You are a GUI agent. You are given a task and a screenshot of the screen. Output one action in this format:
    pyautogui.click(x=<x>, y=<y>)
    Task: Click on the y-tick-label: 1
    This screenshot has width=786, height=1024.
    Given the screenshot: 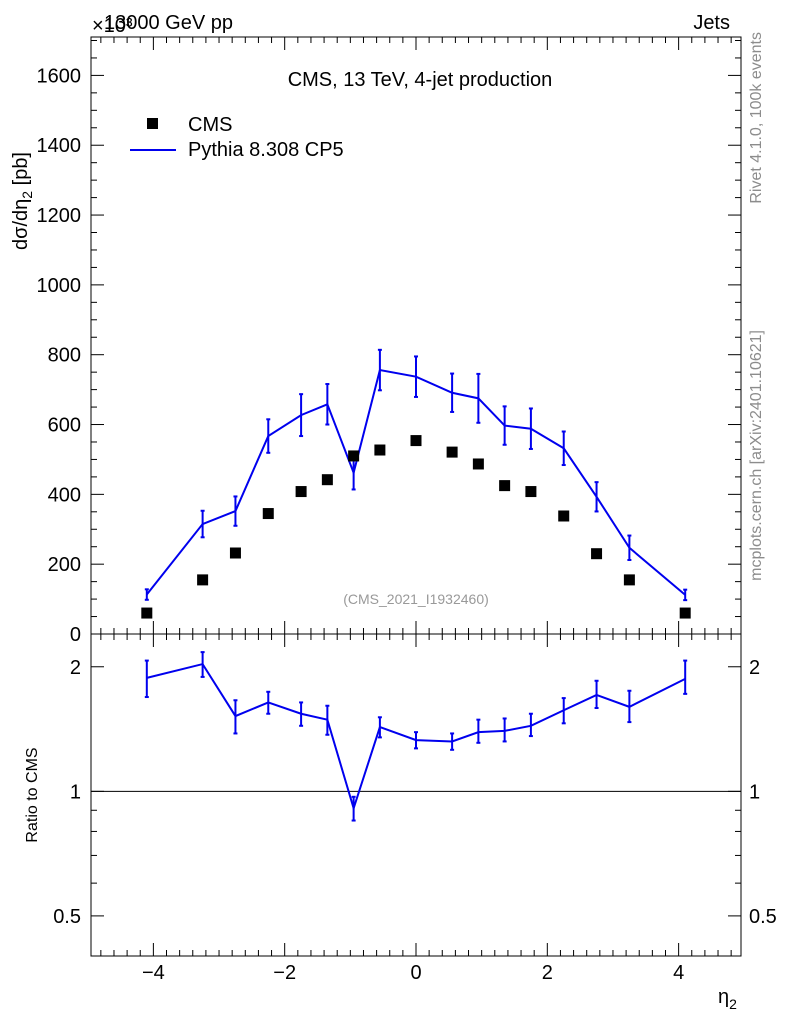 What is the action you would take?
    pyautogui.click(x=75, y=792)
    